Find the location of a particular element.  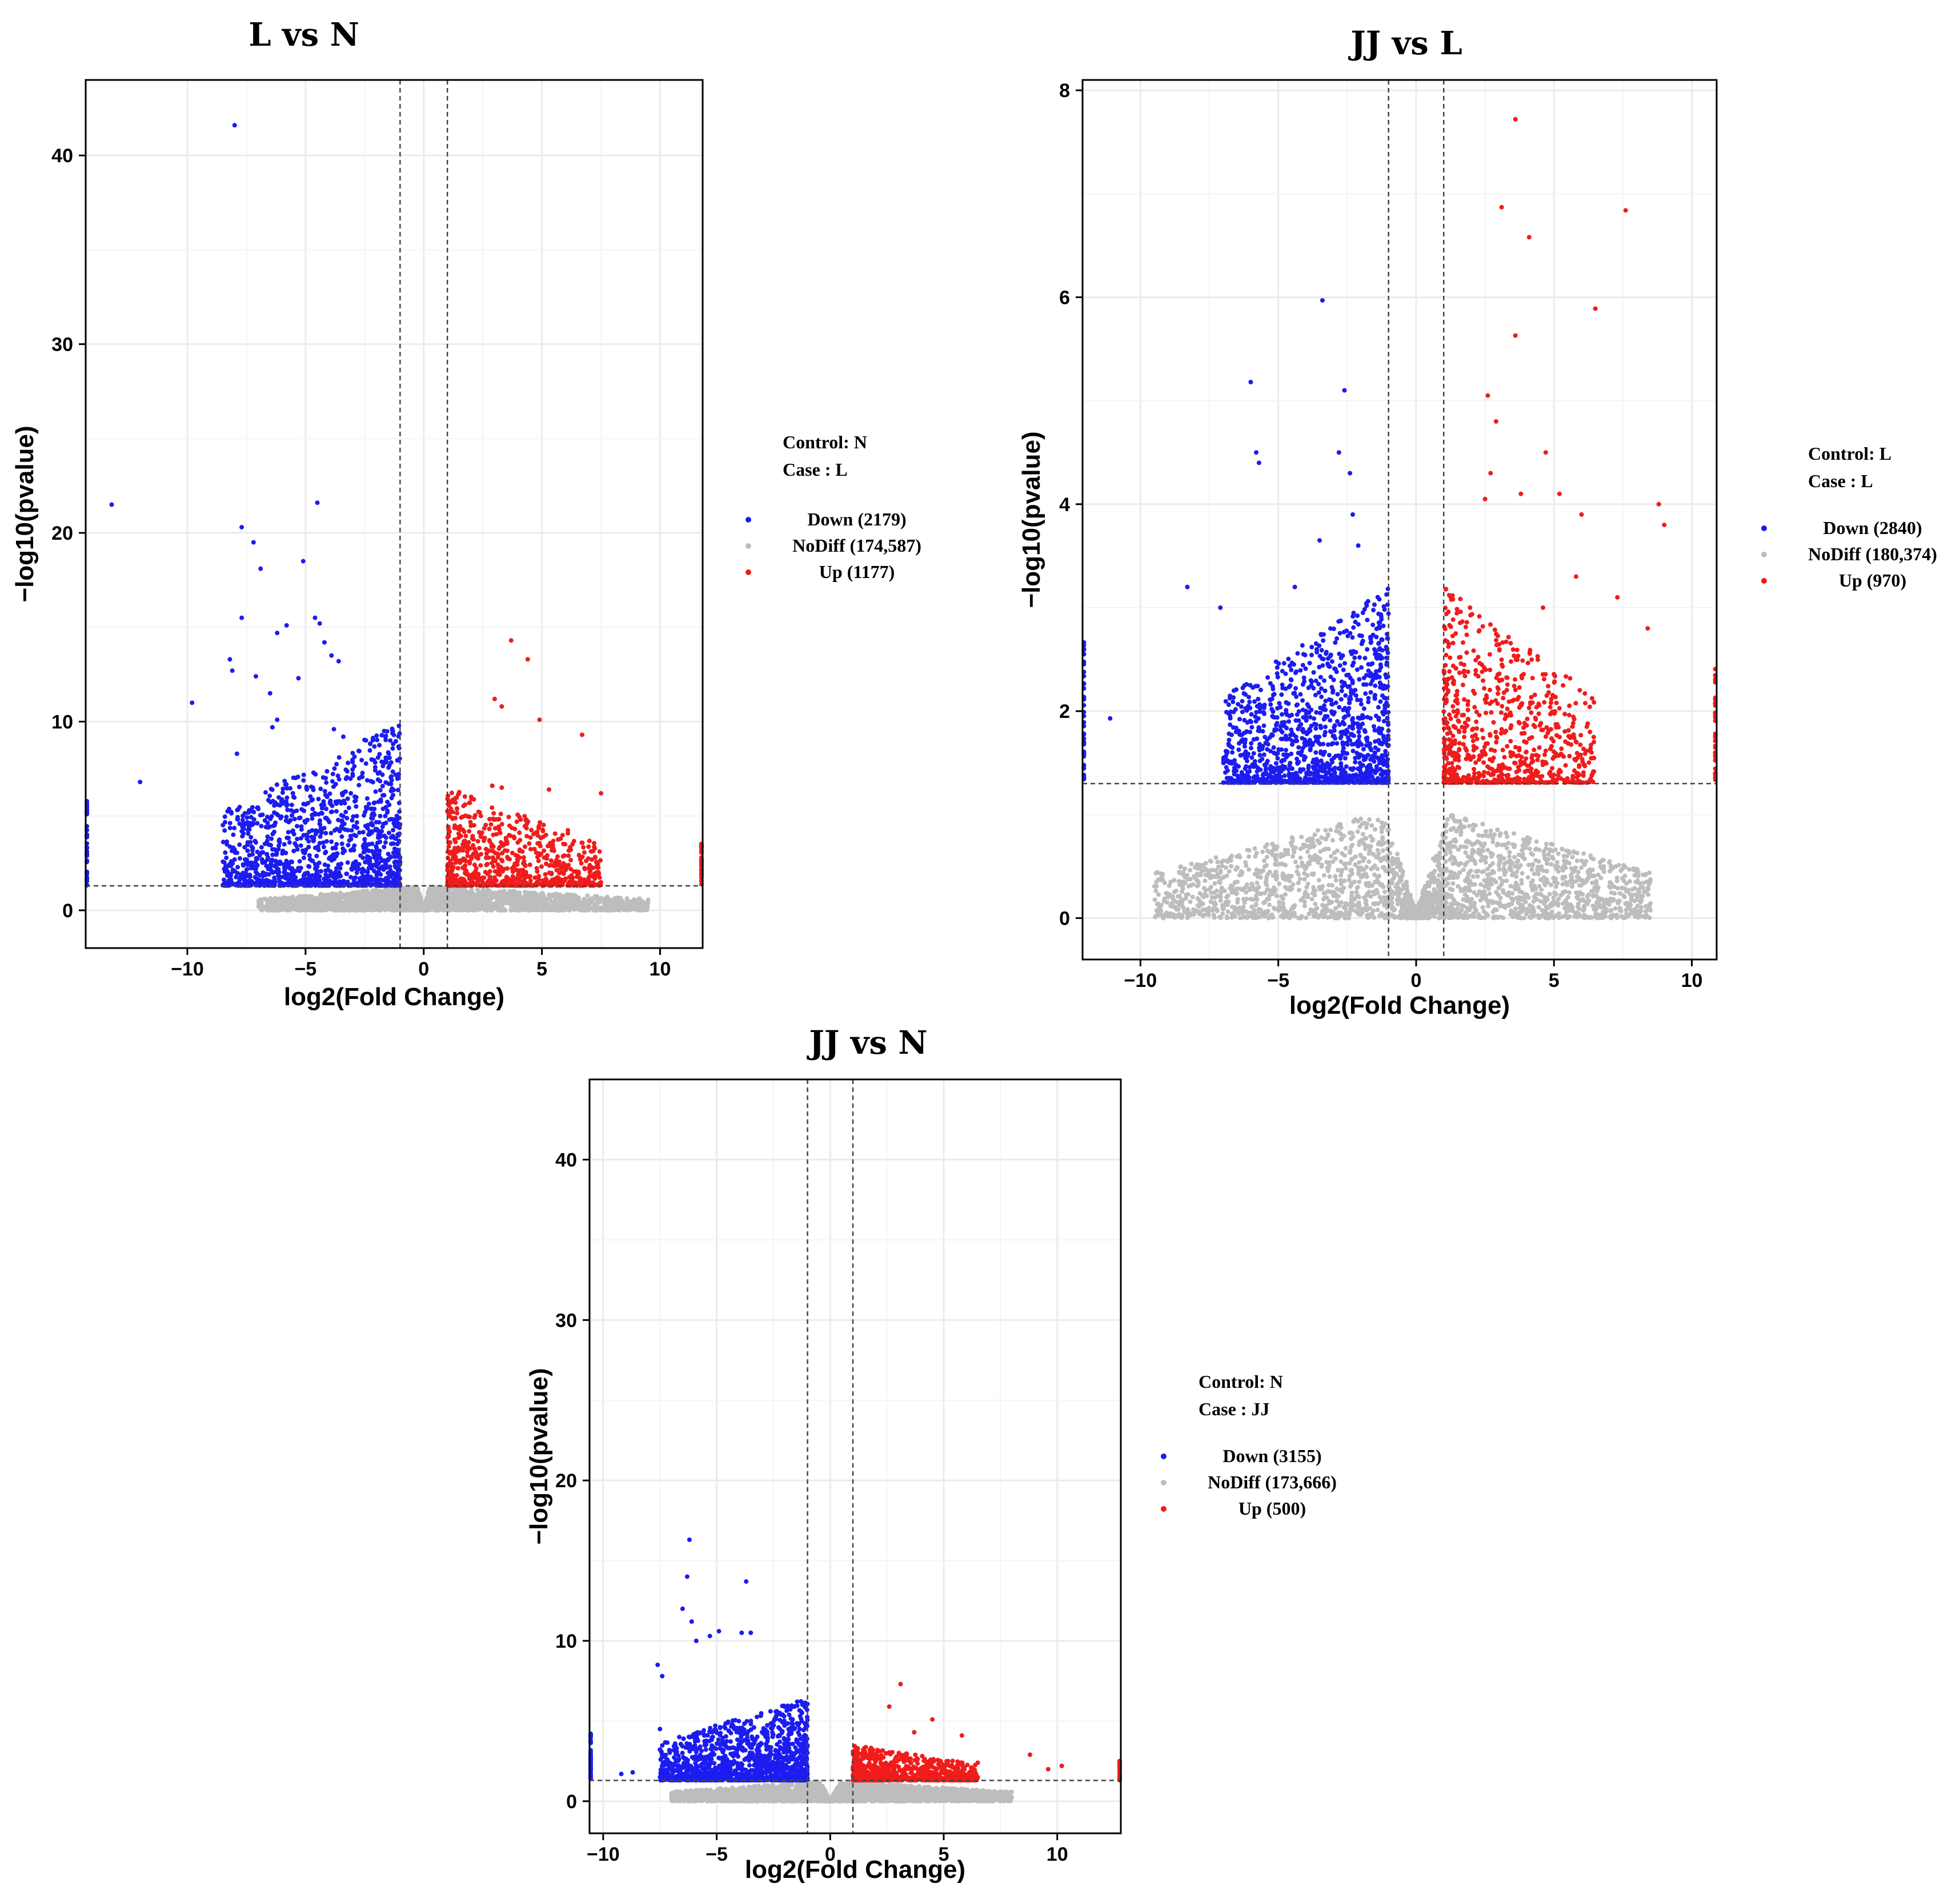

legend-entry-nodiff: NoDiff (174,587) is located at coordinates (856, 545).